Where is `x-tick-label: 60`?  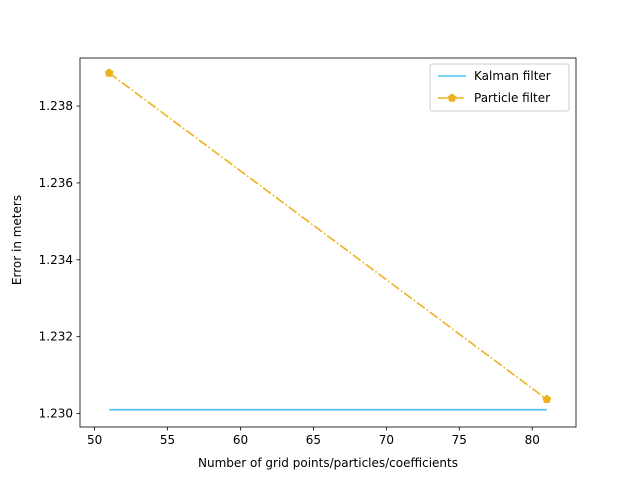 x-tick-label: 60 is located at coordinates (240, 440).